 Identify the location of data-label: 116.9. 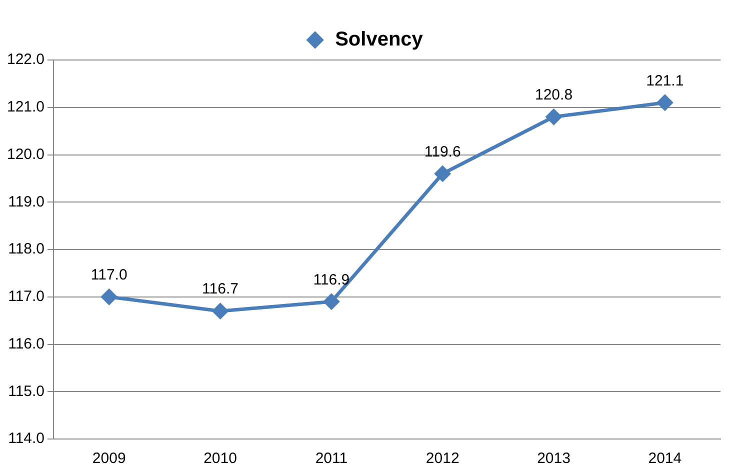
(331, 279).